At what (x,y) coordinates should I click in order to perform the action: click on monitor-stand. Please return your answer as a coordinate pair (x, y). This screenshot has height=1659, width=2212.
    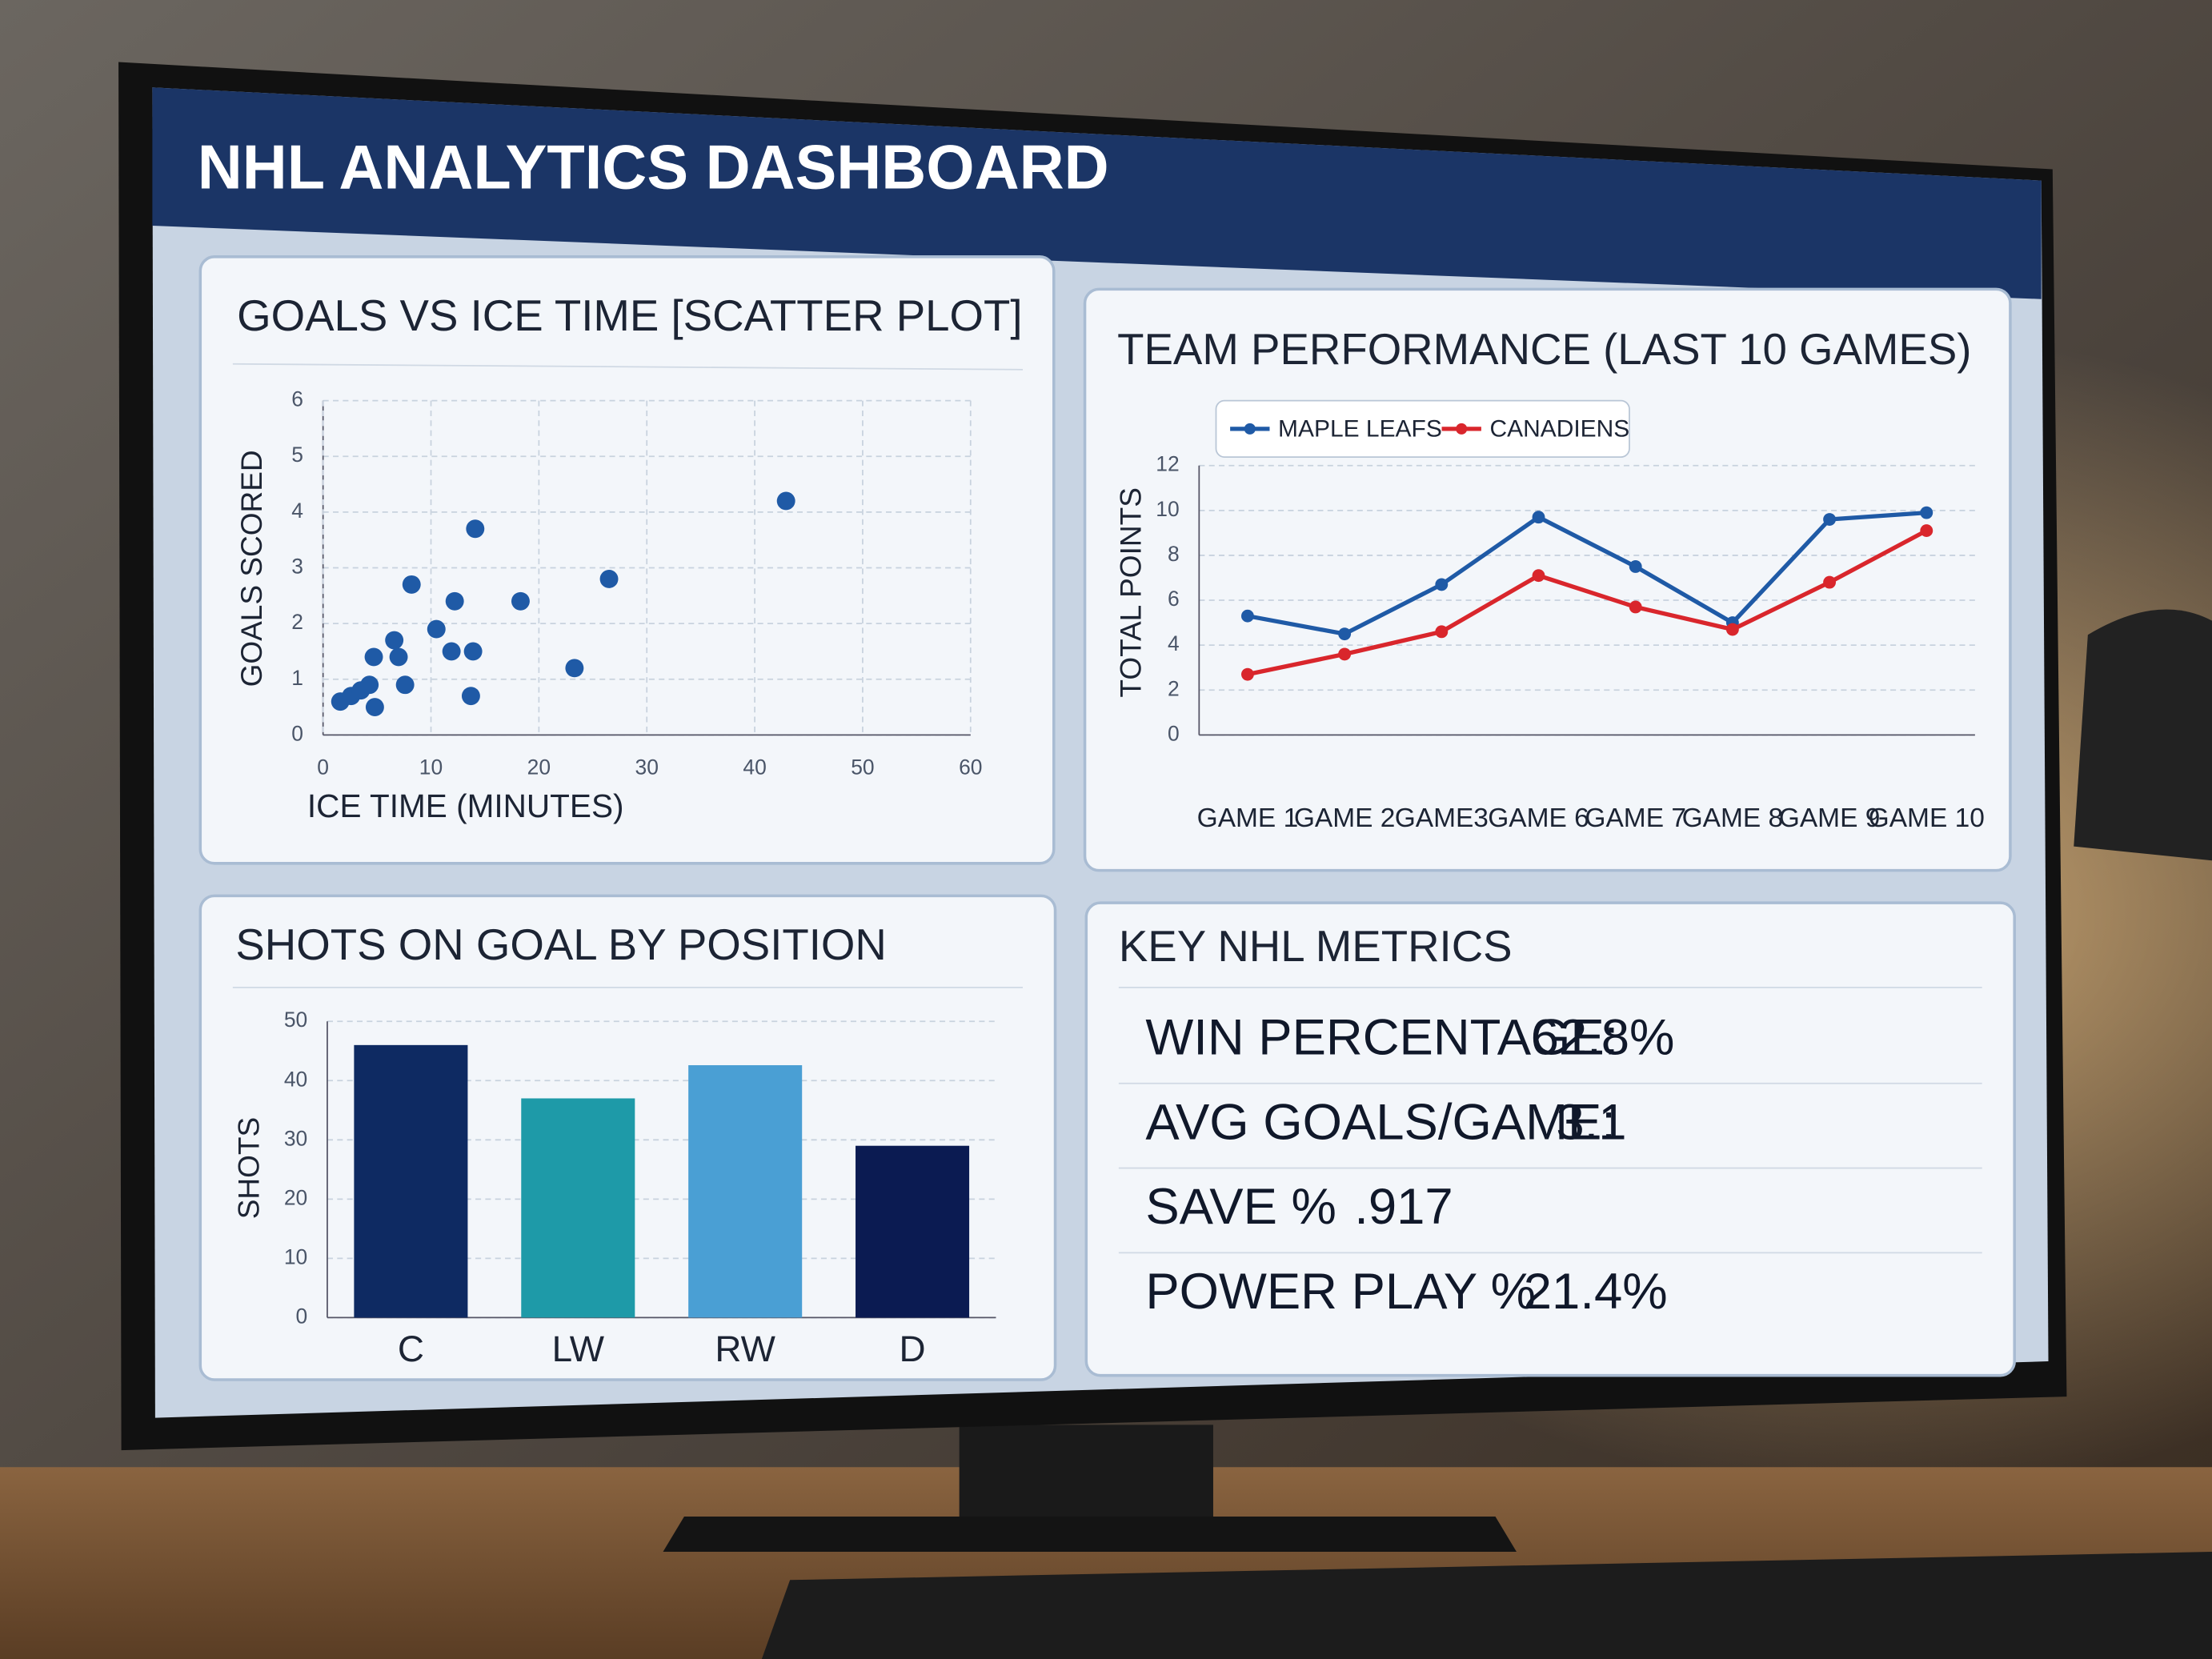
    Looking at the image, I should click on (1086, 1474).